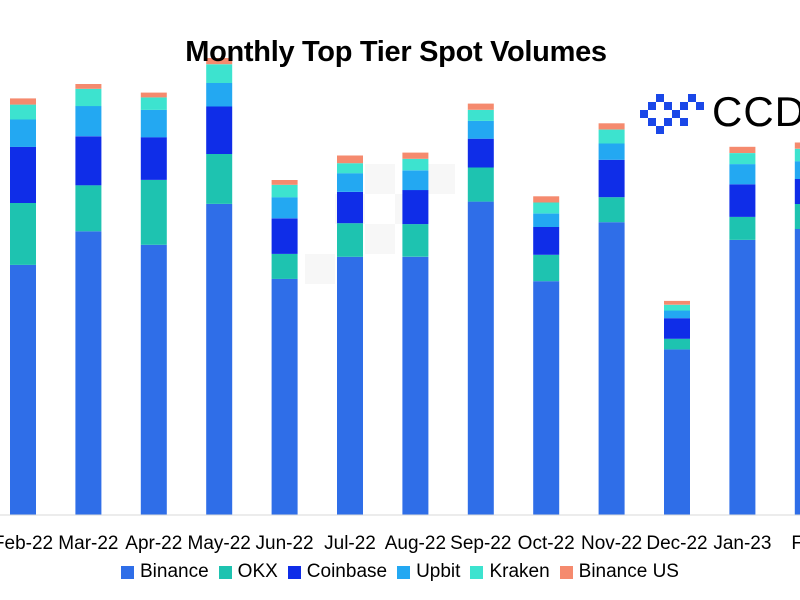 The height and width of the screenshot is (600, 800). What do you see at coordinates (797, 155) in the screenshot?
I see `bar-kraken-feb` at bounding box center [797, 155].